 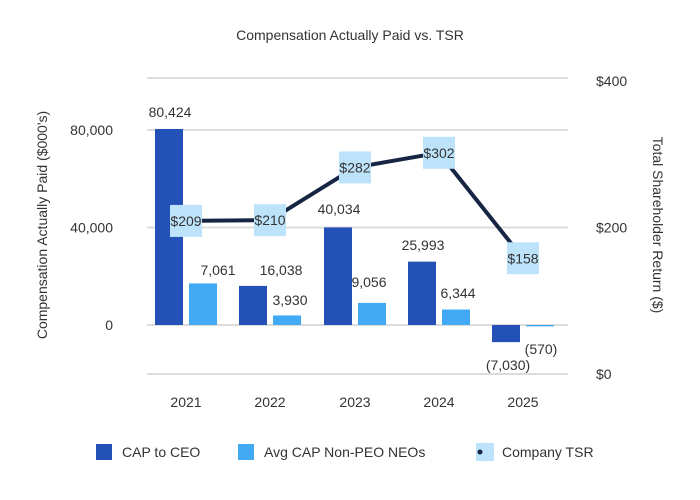 I want to click on y-tick-label: 40,000, so click(x=91, y=228).